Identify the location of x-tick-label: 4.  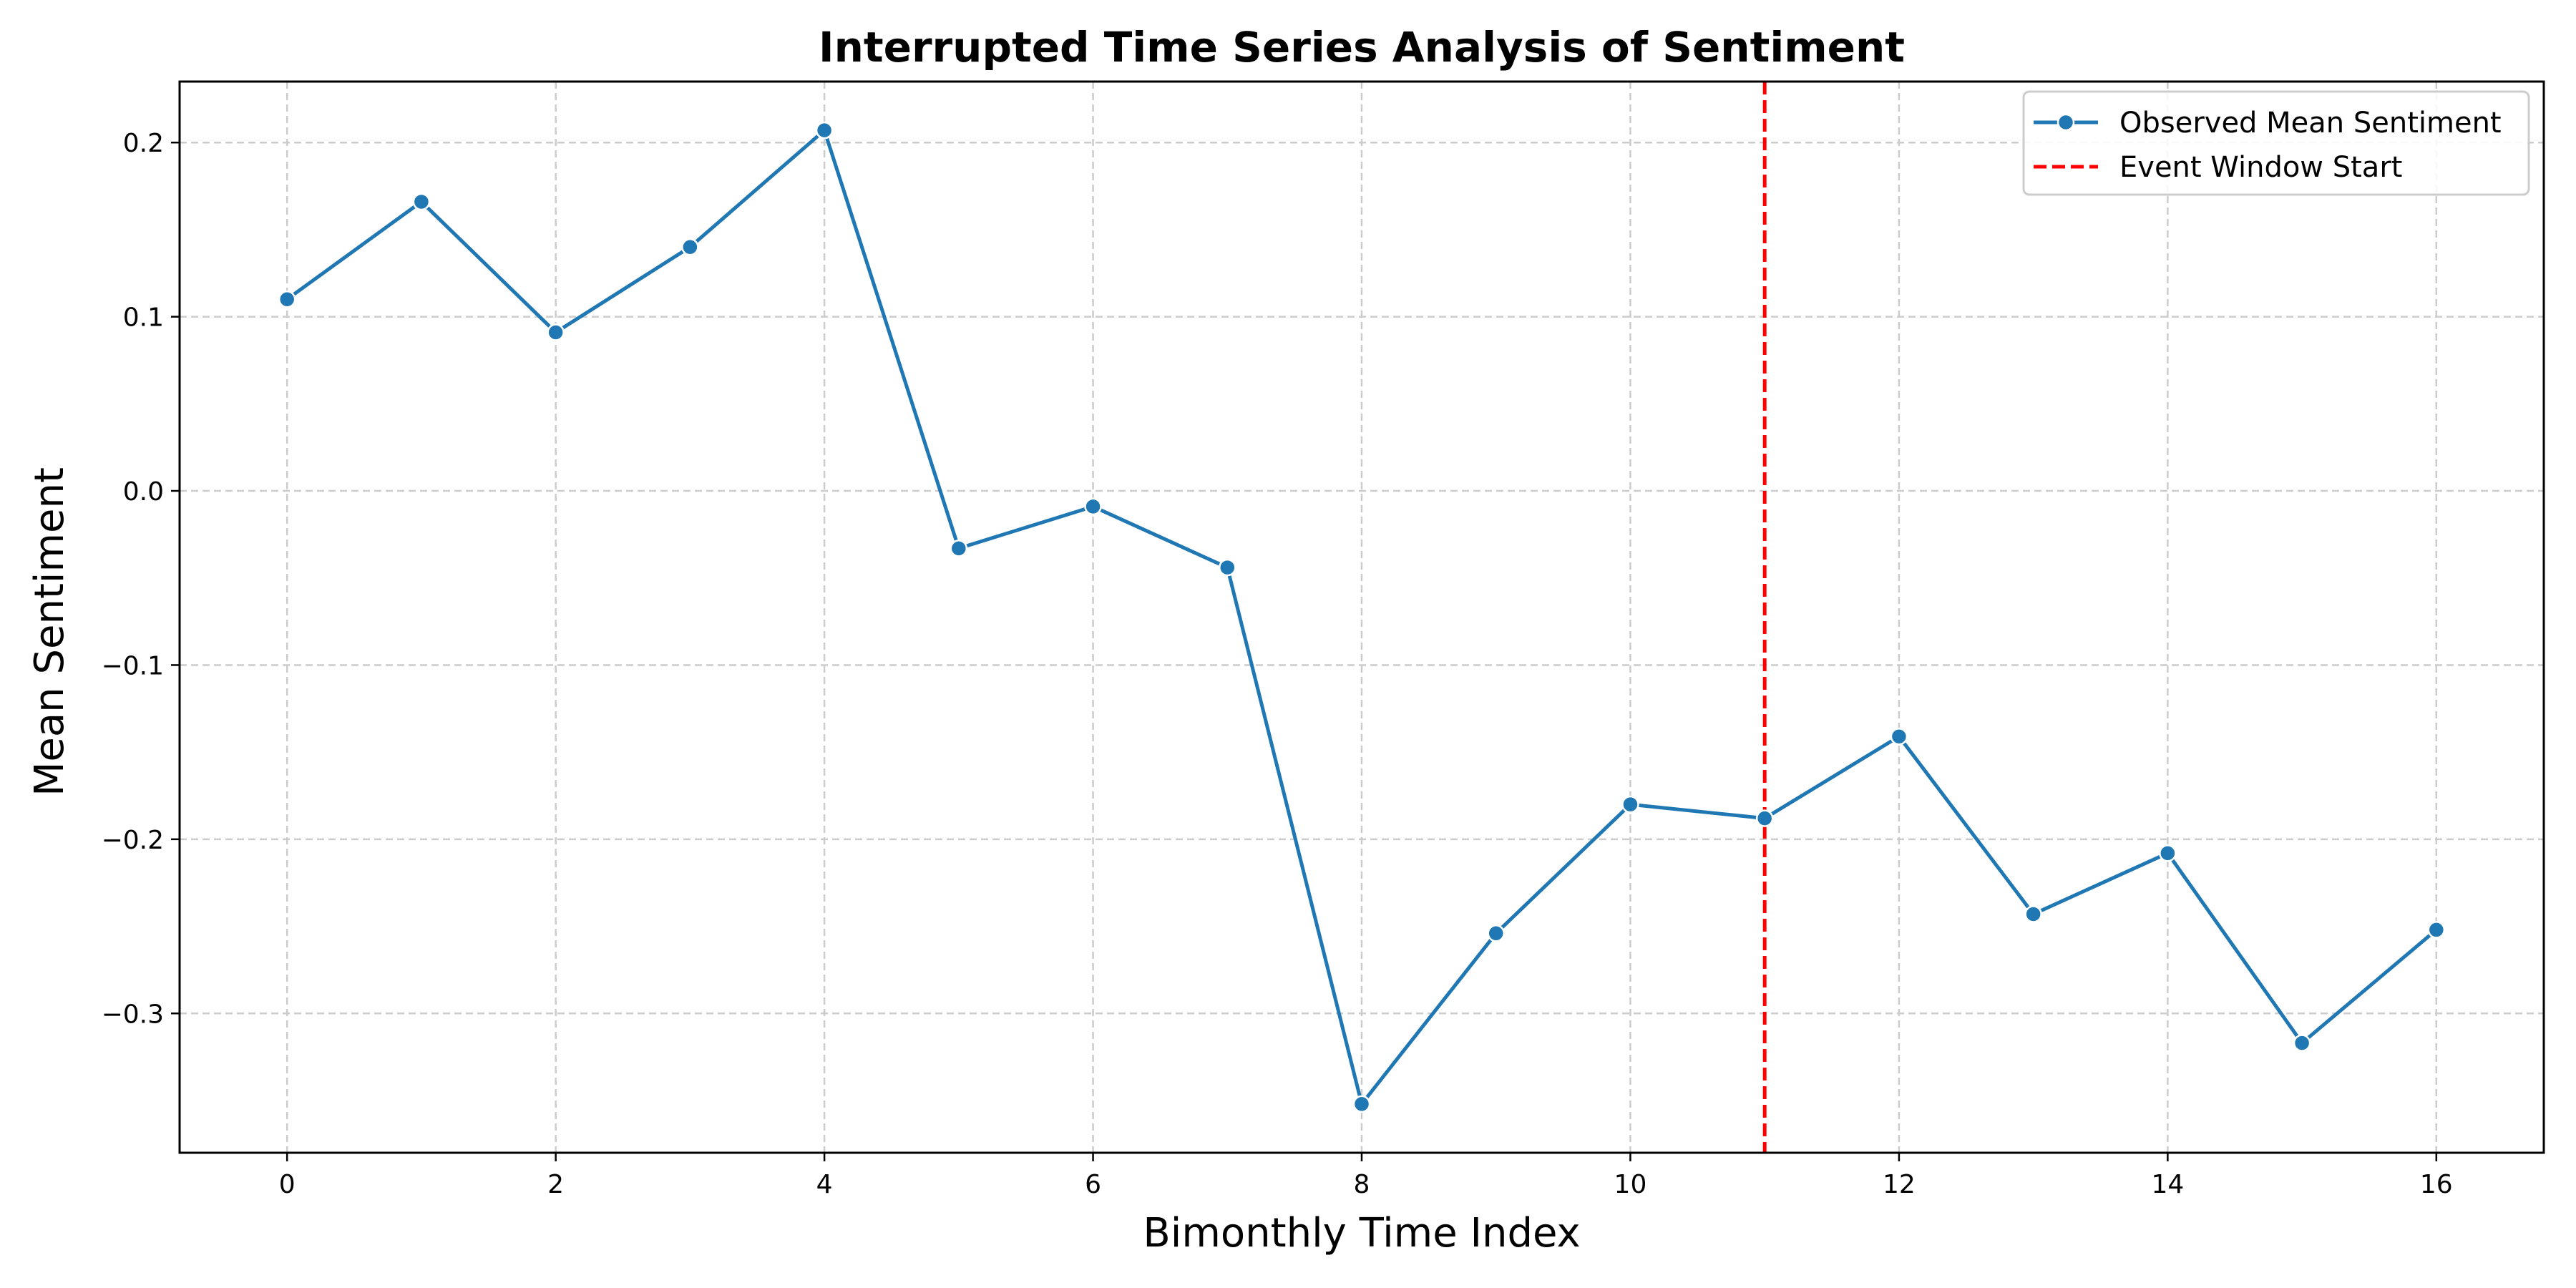
(824, 1184).